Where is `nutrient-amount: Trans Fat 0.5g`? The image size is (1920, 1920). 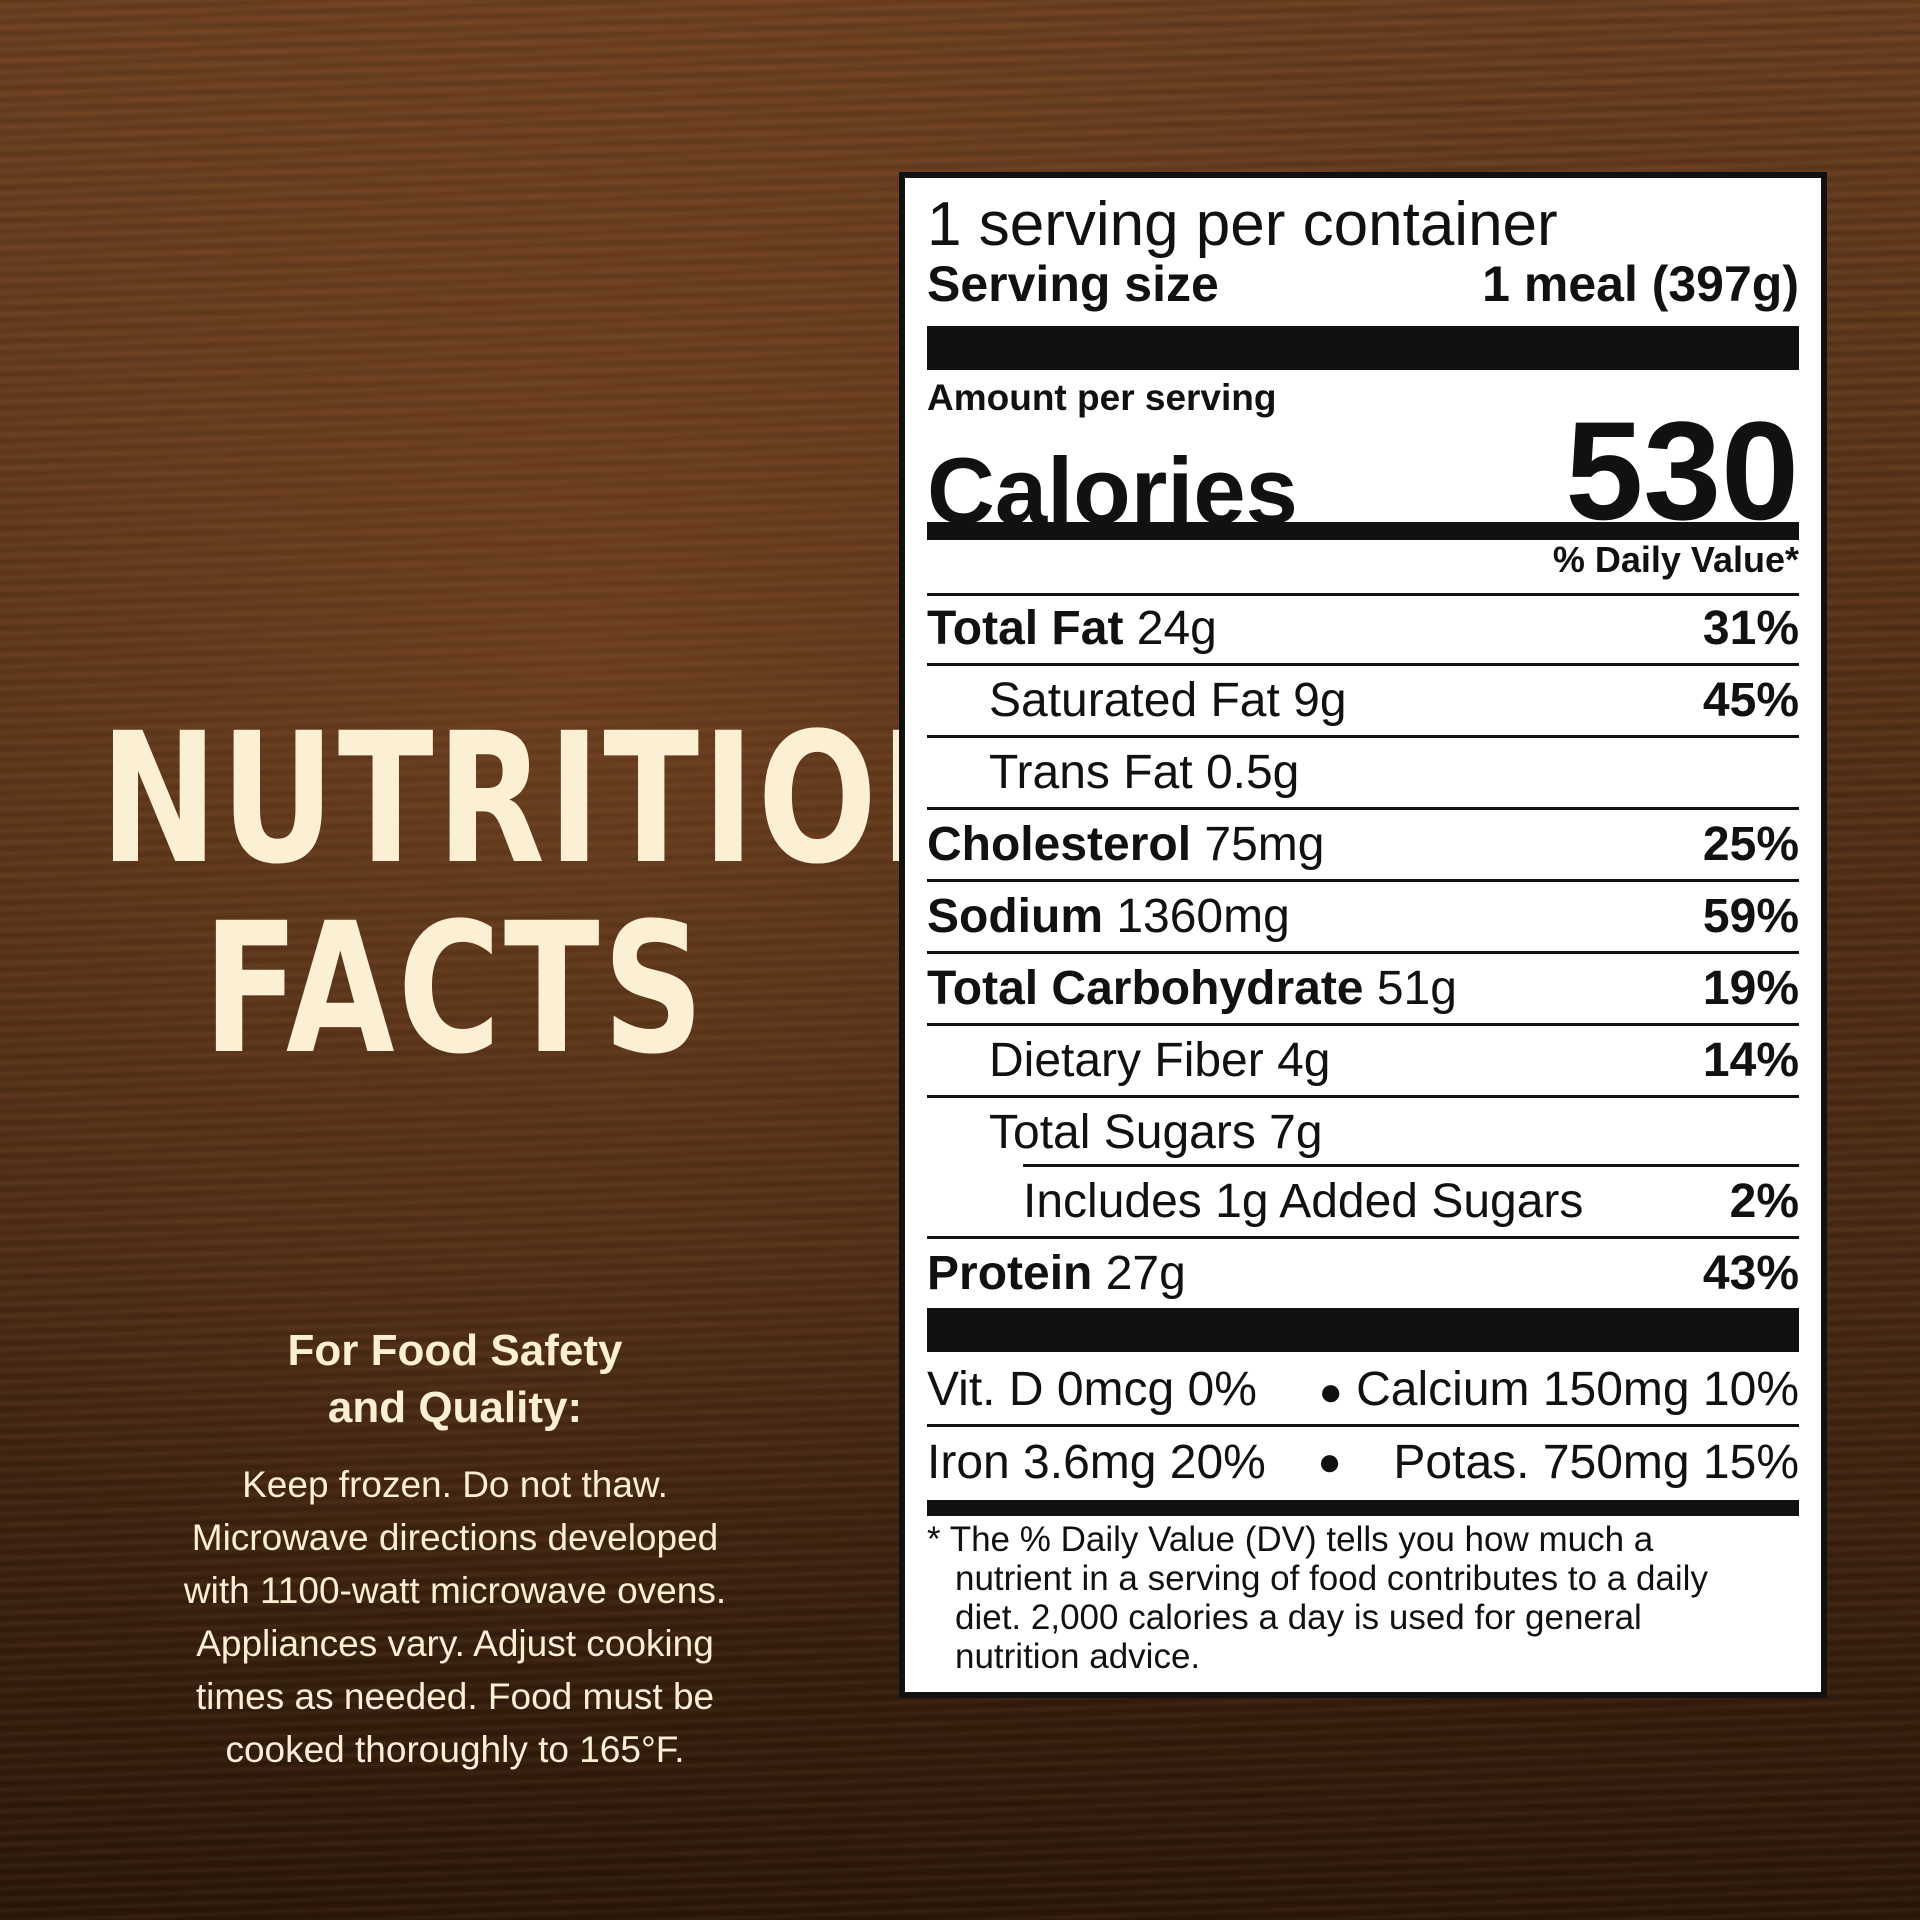
nutrient-amount: Trans Fat 0.5g is located at coordinates (1144, 772).